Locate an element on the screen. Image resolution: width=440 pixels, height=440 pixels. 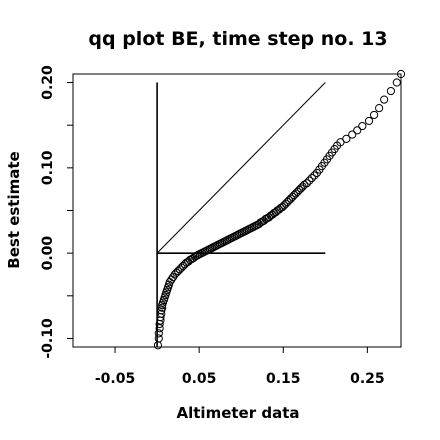
y-tick-label: 0.20 is located at coordinates (48, 82).